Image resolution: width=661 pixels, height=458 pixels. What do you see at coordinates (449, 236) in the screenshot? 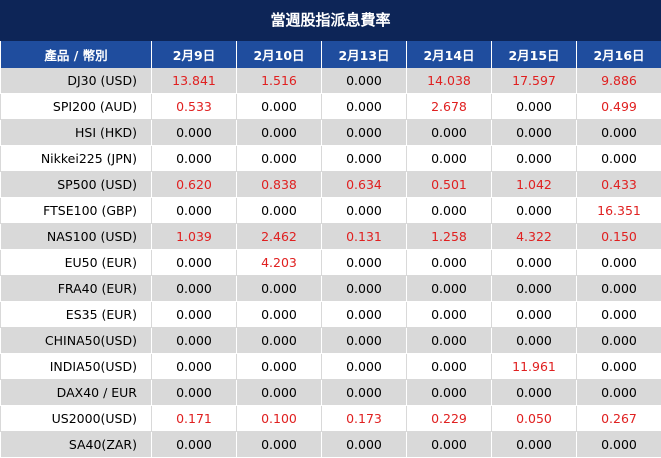
I see `rate-cell: 1.258` at bounding box center [449, 236].